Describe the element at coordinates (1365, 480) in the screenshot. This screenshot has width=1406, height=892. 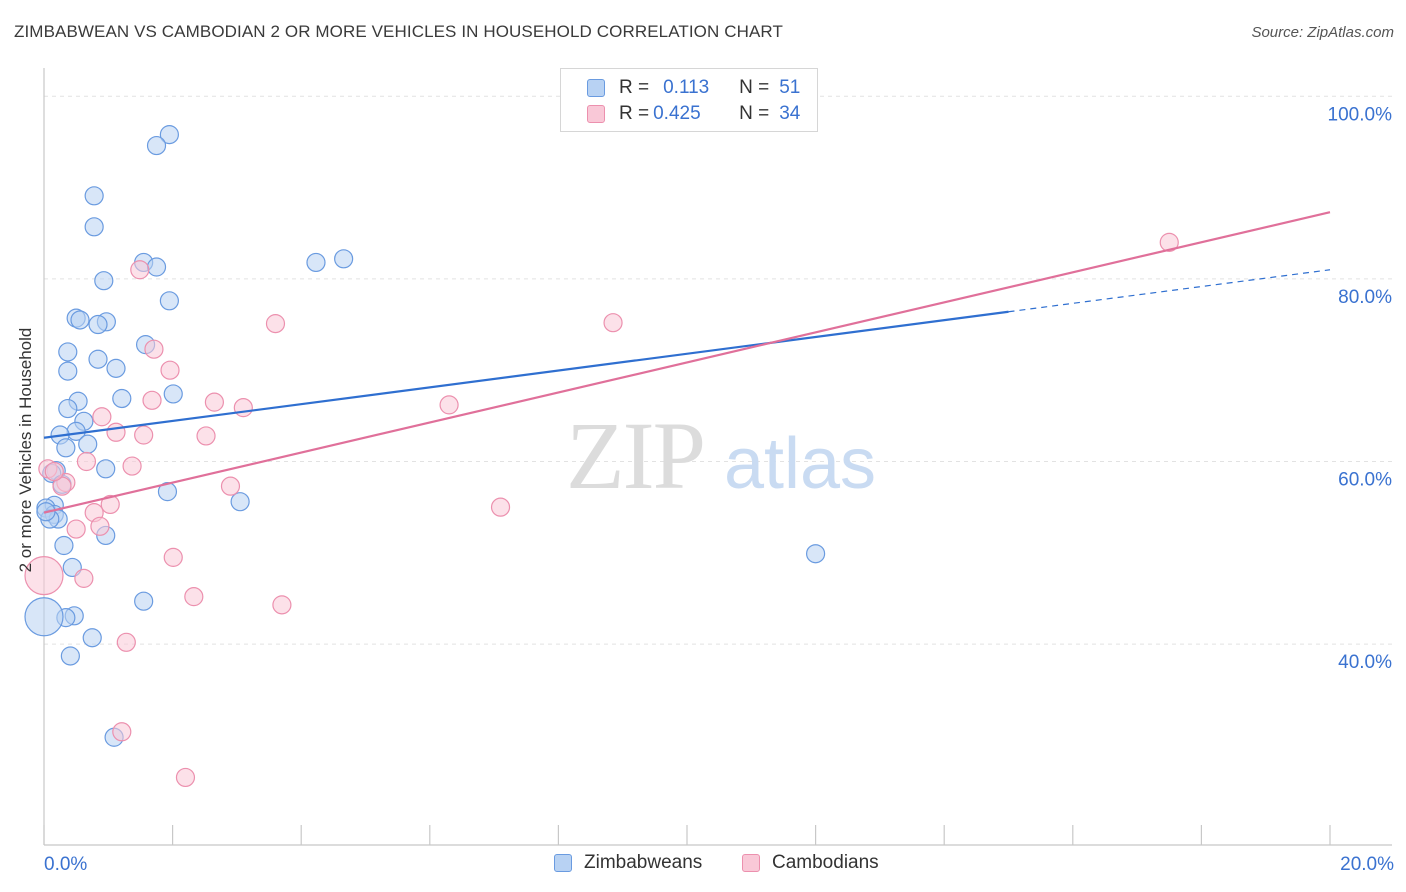
I see `y-tick-label: 60.0%` at that location.